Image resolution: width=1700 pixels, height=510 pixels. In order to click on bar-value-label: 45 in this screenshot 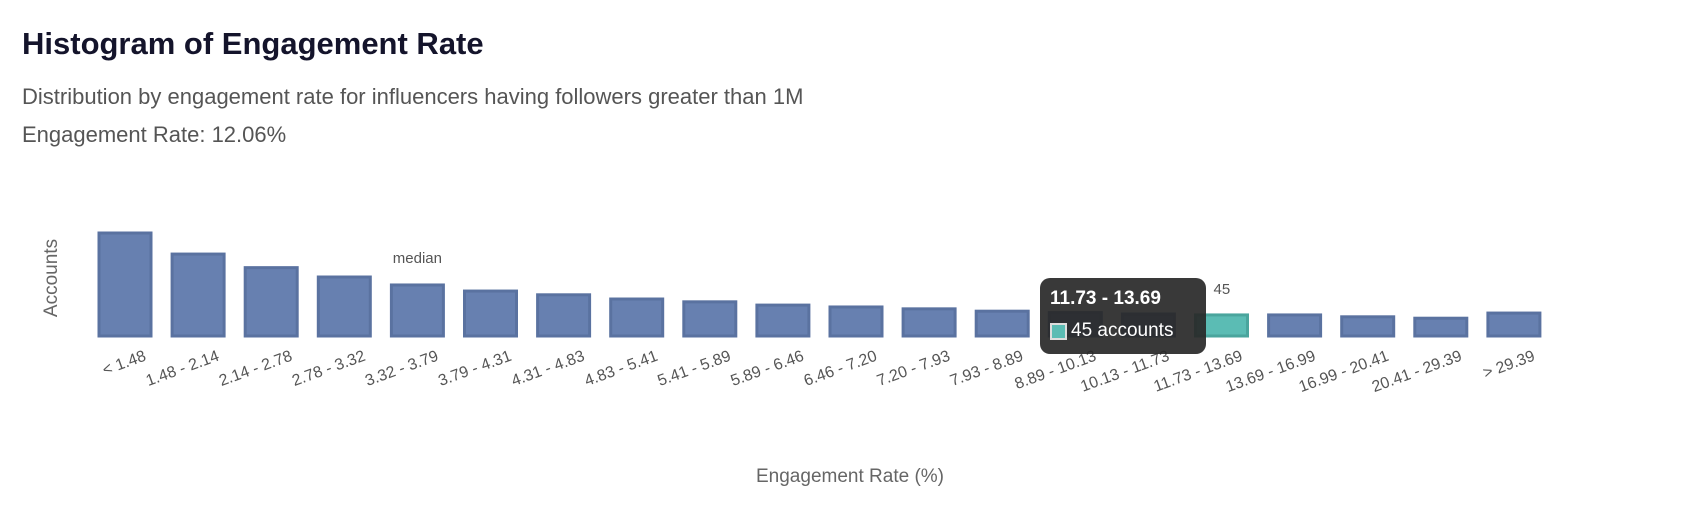, I will do `click(1222, 289)`.